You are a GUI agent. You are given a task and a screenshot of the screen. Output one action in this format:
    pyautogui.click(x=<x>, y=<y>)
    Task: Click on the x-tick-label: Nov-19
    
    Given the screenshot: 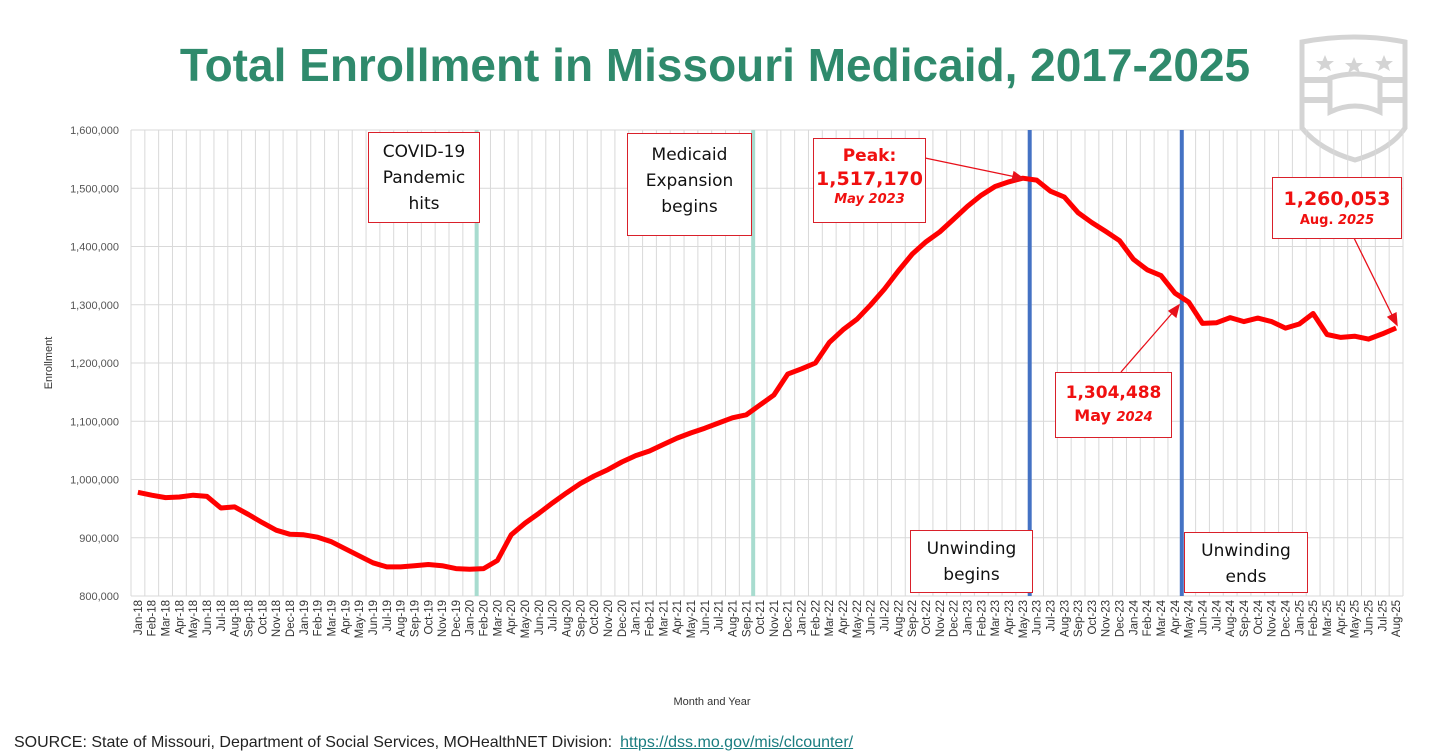 What is the action you would take?
    pyautogui.click(x=443, y=618)
    